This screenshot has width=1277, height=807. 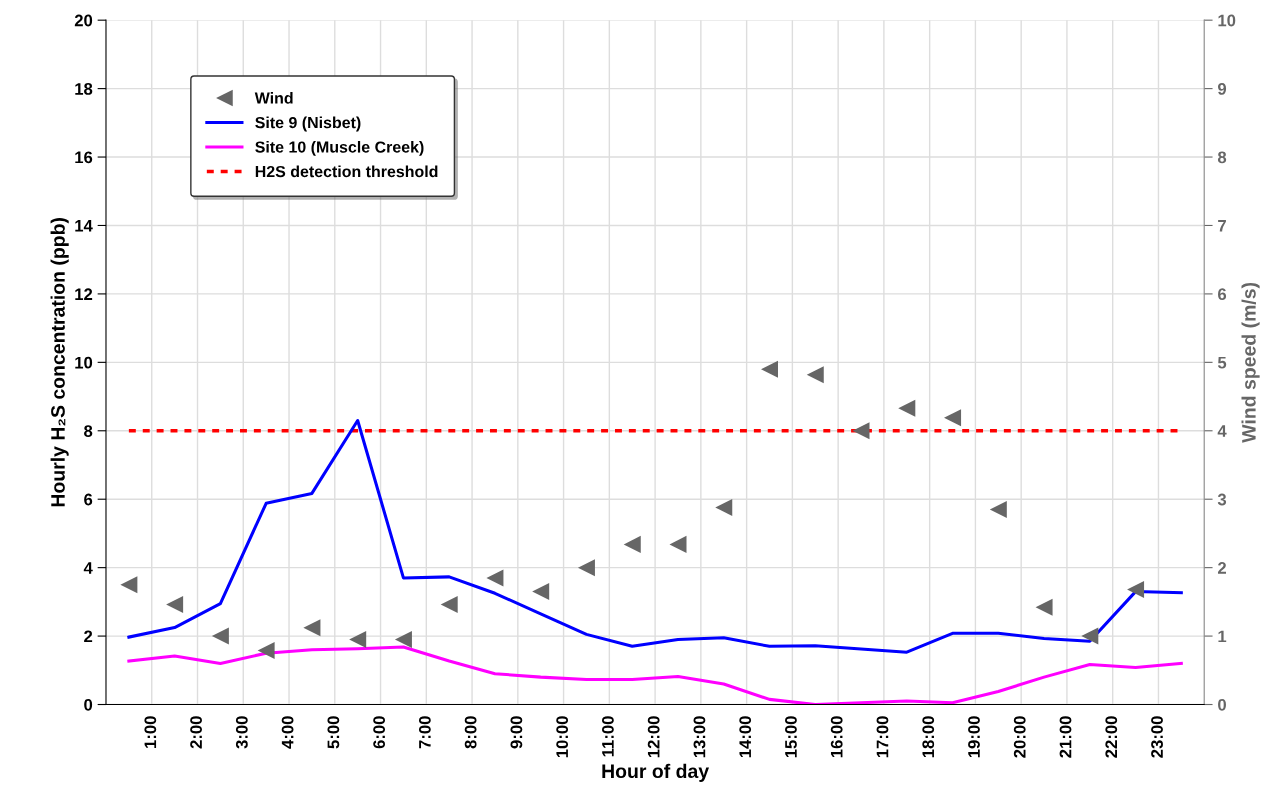 I want to click on x-tick-label: 21:00, so click(x=1065, y=737).